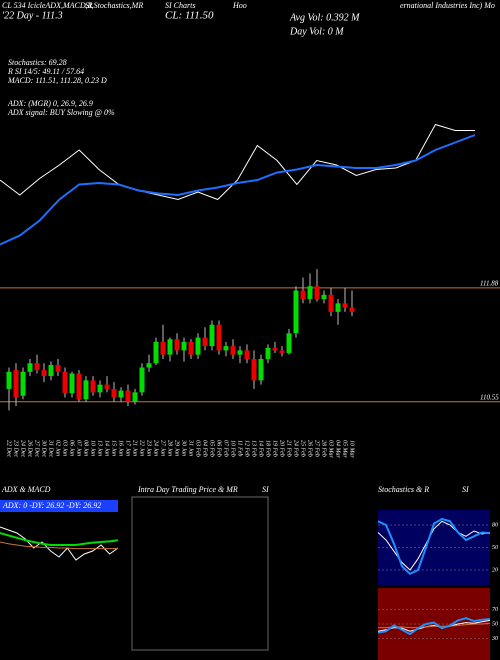 The image size is (500, 660). Describe the element at coordinates (37, 448) in the screenshot. I see `x-tick-label: 27 Dec` at that location.